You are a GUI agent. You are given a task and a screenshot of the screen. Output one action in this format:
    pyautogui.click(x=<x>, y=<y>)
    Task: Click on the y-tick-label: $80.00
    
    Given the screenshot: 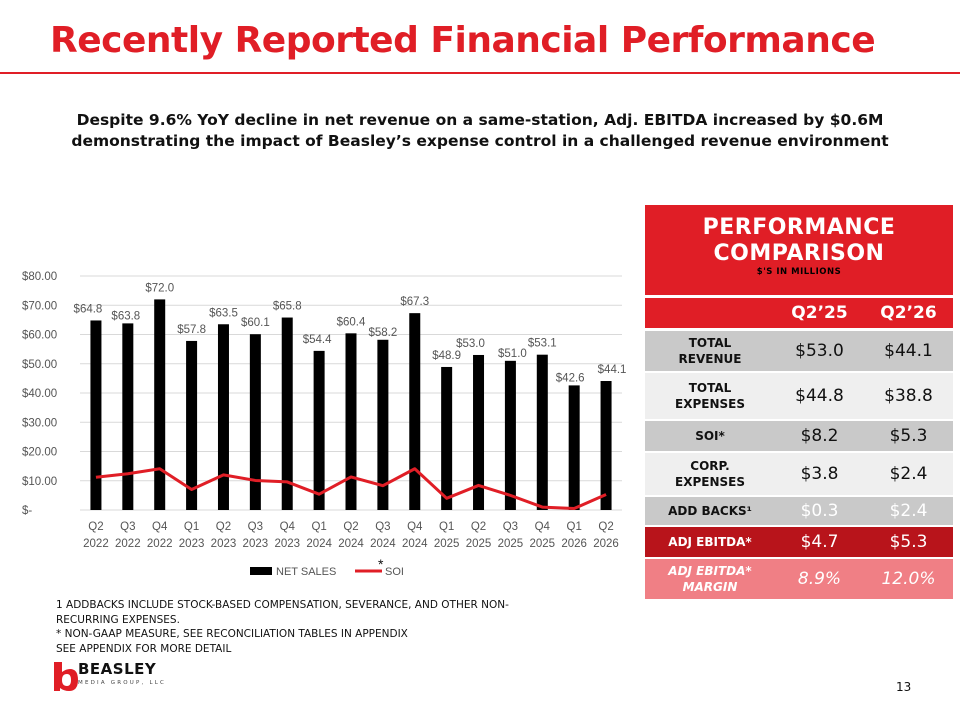 What is the action you would take?
    pyautogui.click(x=39, y=277)
    